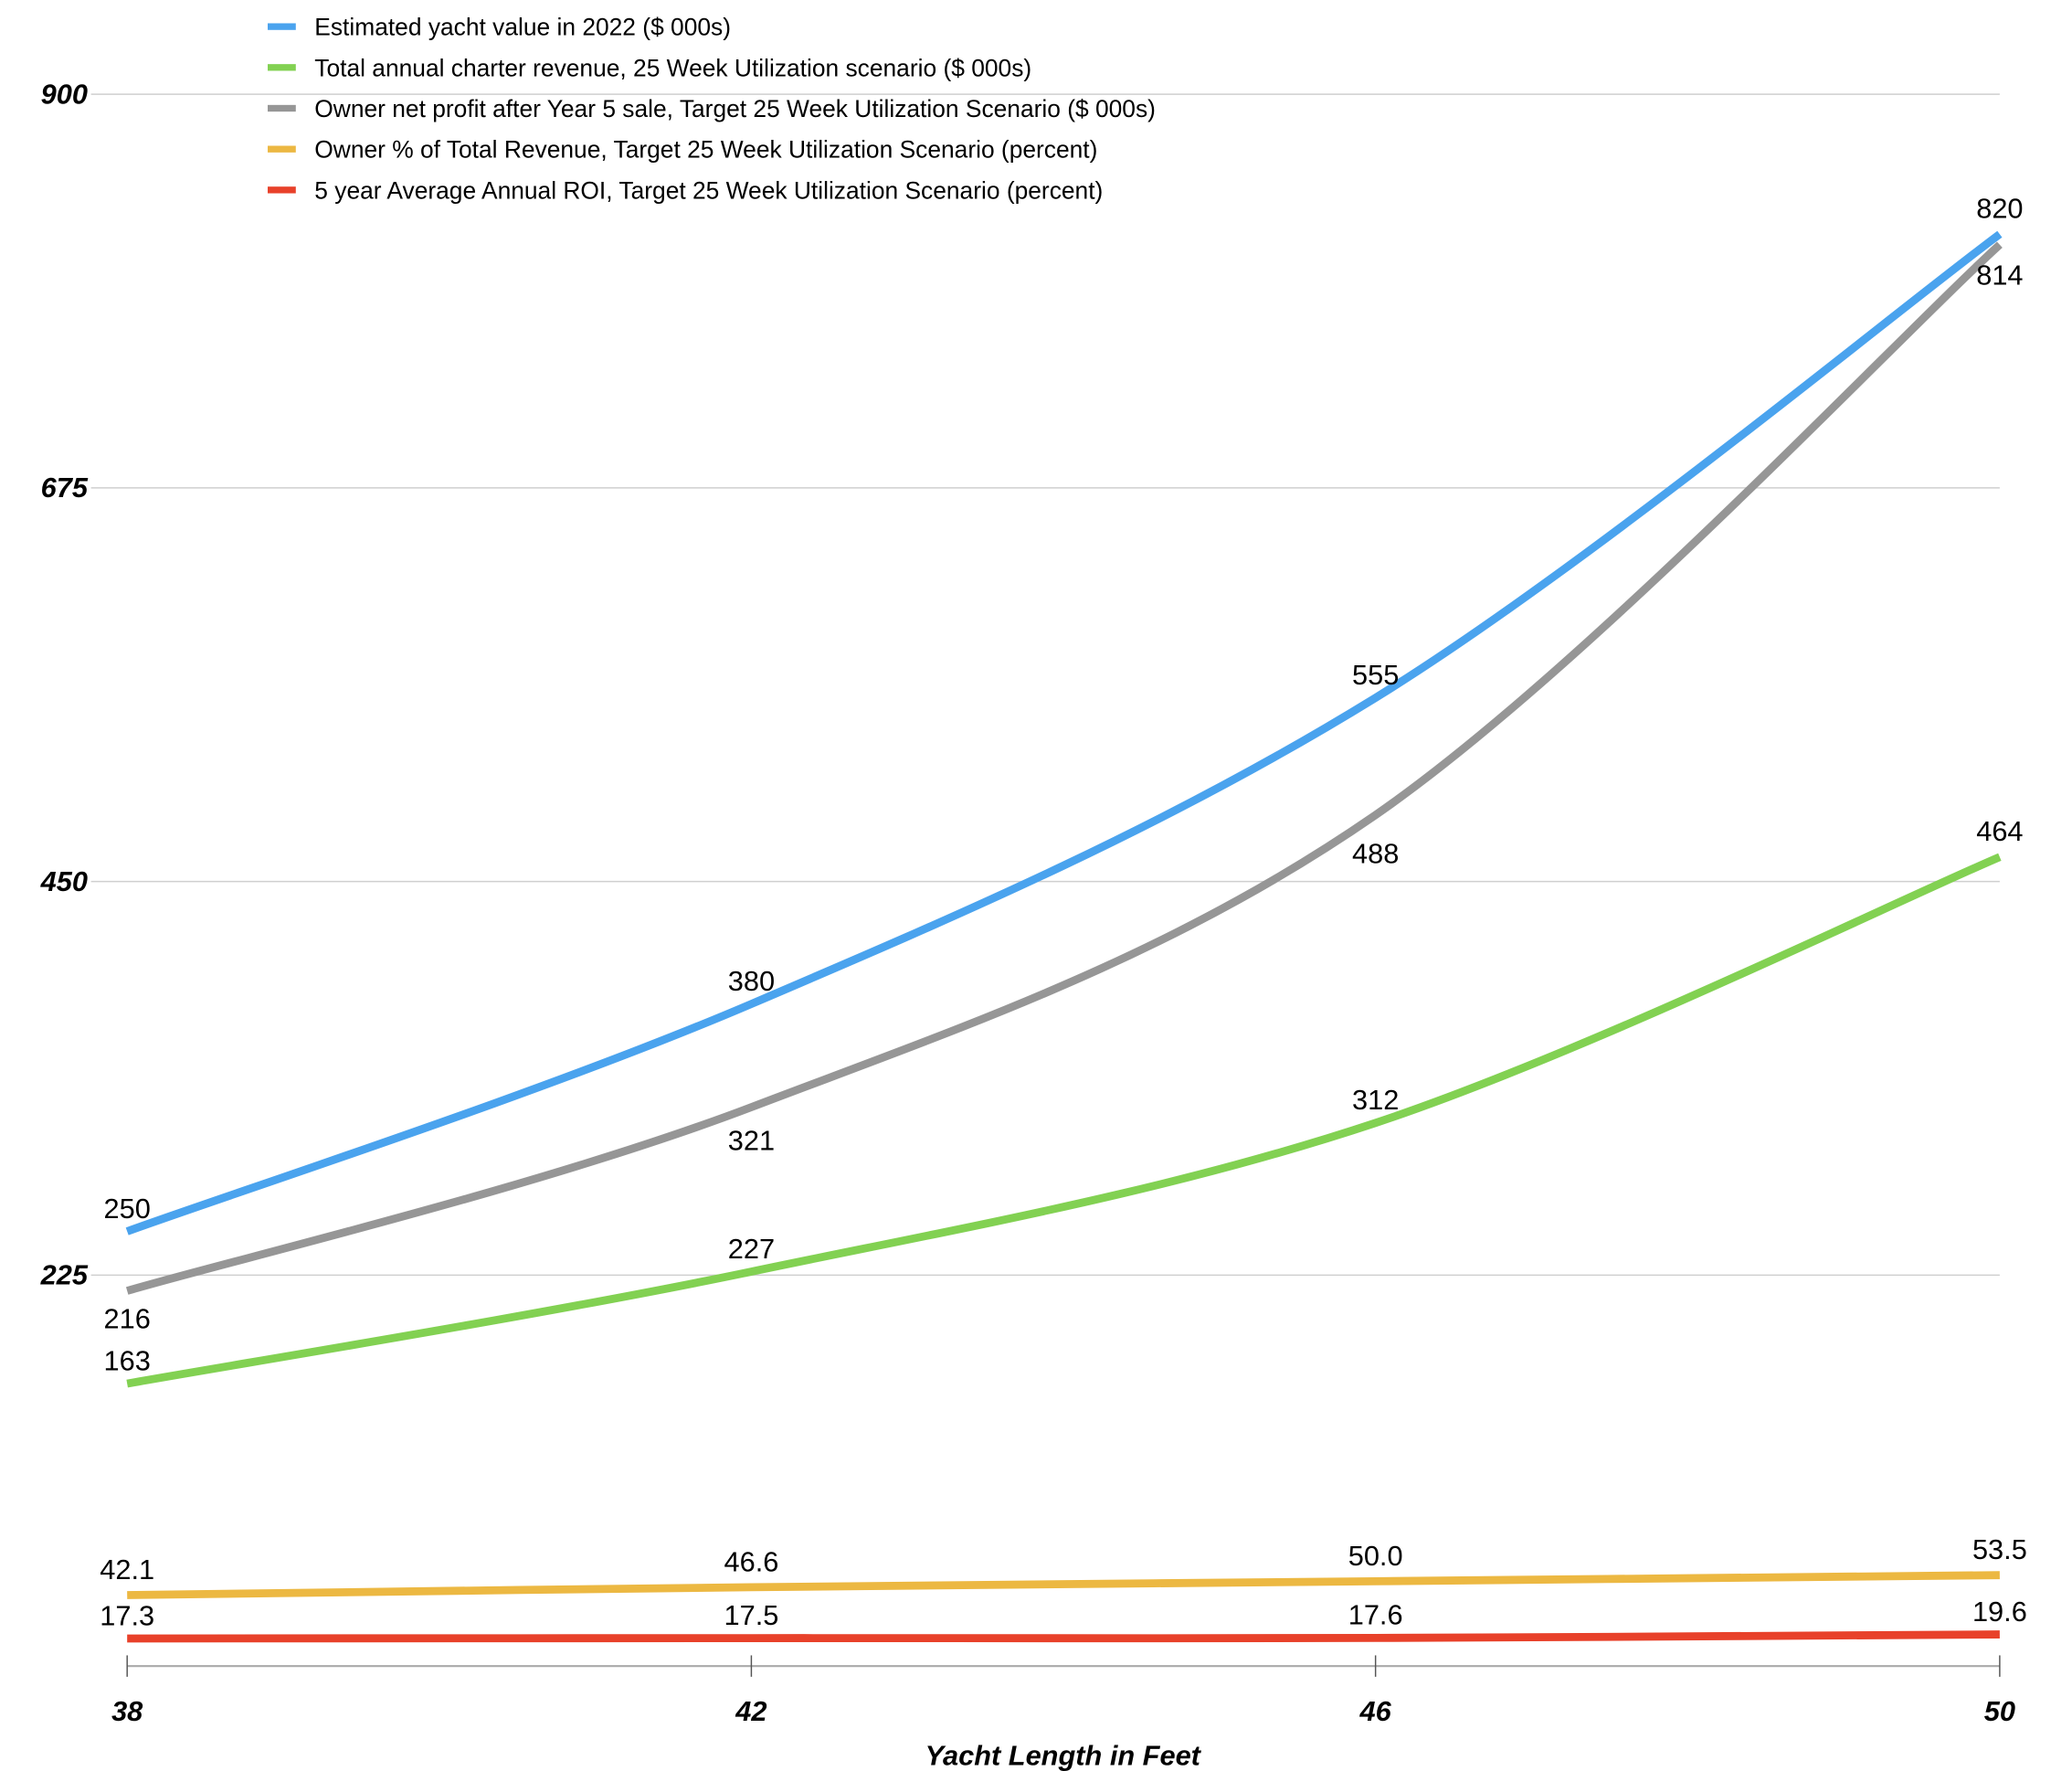  Describe the element at coordinates (751, 1249) in the screenshot. I see `data-label: 227` at that location.